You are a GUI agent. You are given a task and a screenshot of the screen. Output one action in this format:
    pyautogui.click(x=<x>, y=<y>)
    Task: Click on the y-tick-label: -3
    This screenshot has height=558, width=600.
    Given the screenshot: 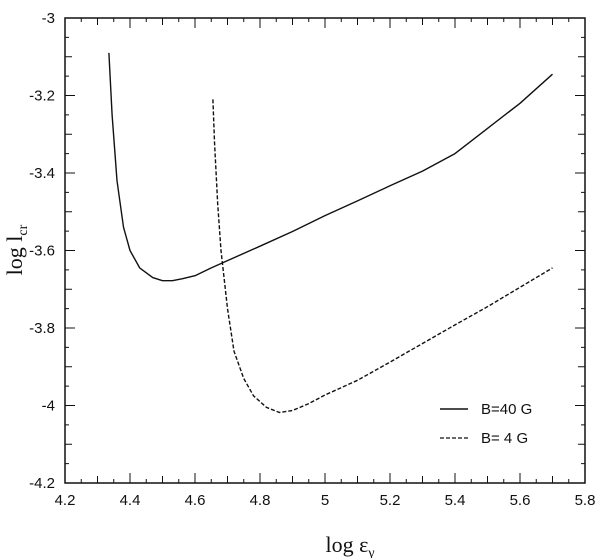 What is the action you would take?
    pyautogui.click(x=48, y=18)
    